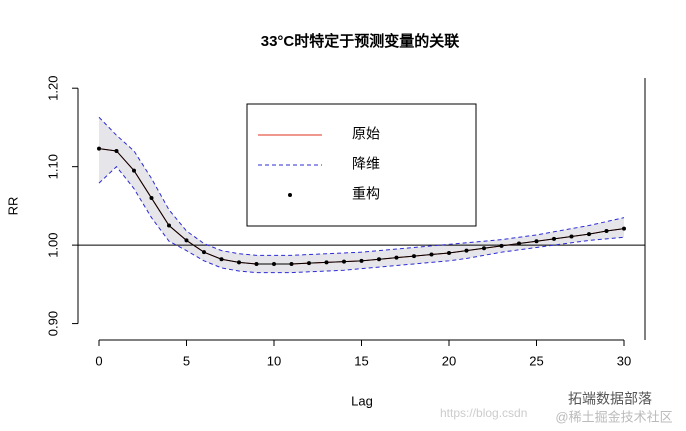  What do you see at coordinates (613, 416) in the screenshot?
I see `watermark: @稀土掘金技术社区` at bounding box center [613, 416].